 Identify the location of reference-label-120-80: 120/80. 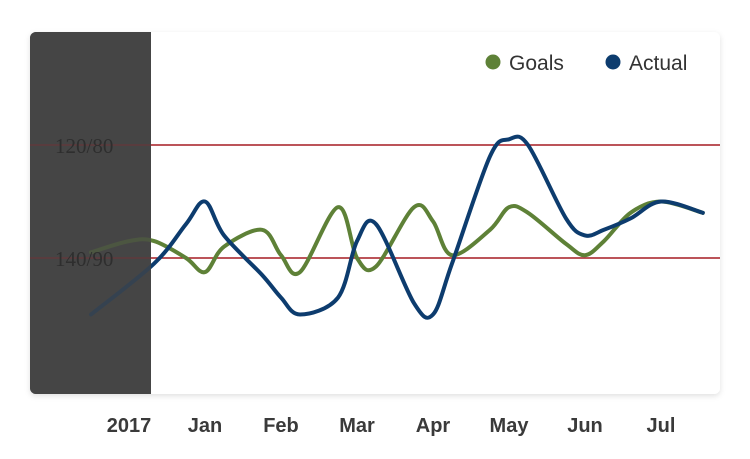
(84, 146).